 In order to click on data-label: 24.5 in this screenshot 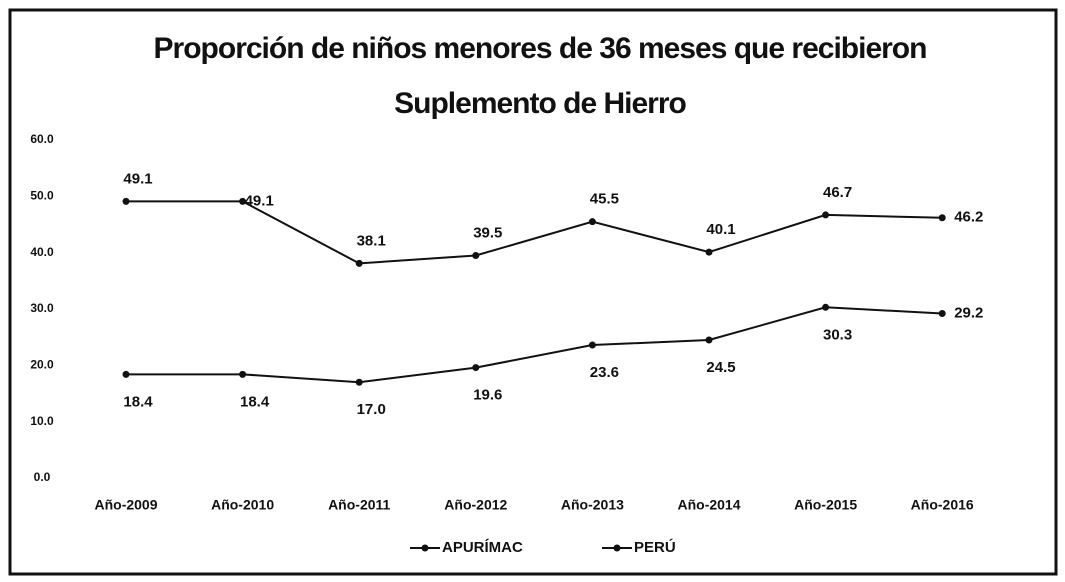, I will do `click(720, 367)`.